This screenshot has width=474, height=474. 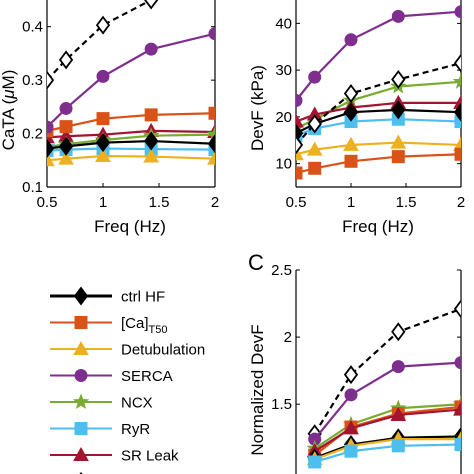 I want to click on normdevf-line-ctrl-hf, so click(x=387, y=447).